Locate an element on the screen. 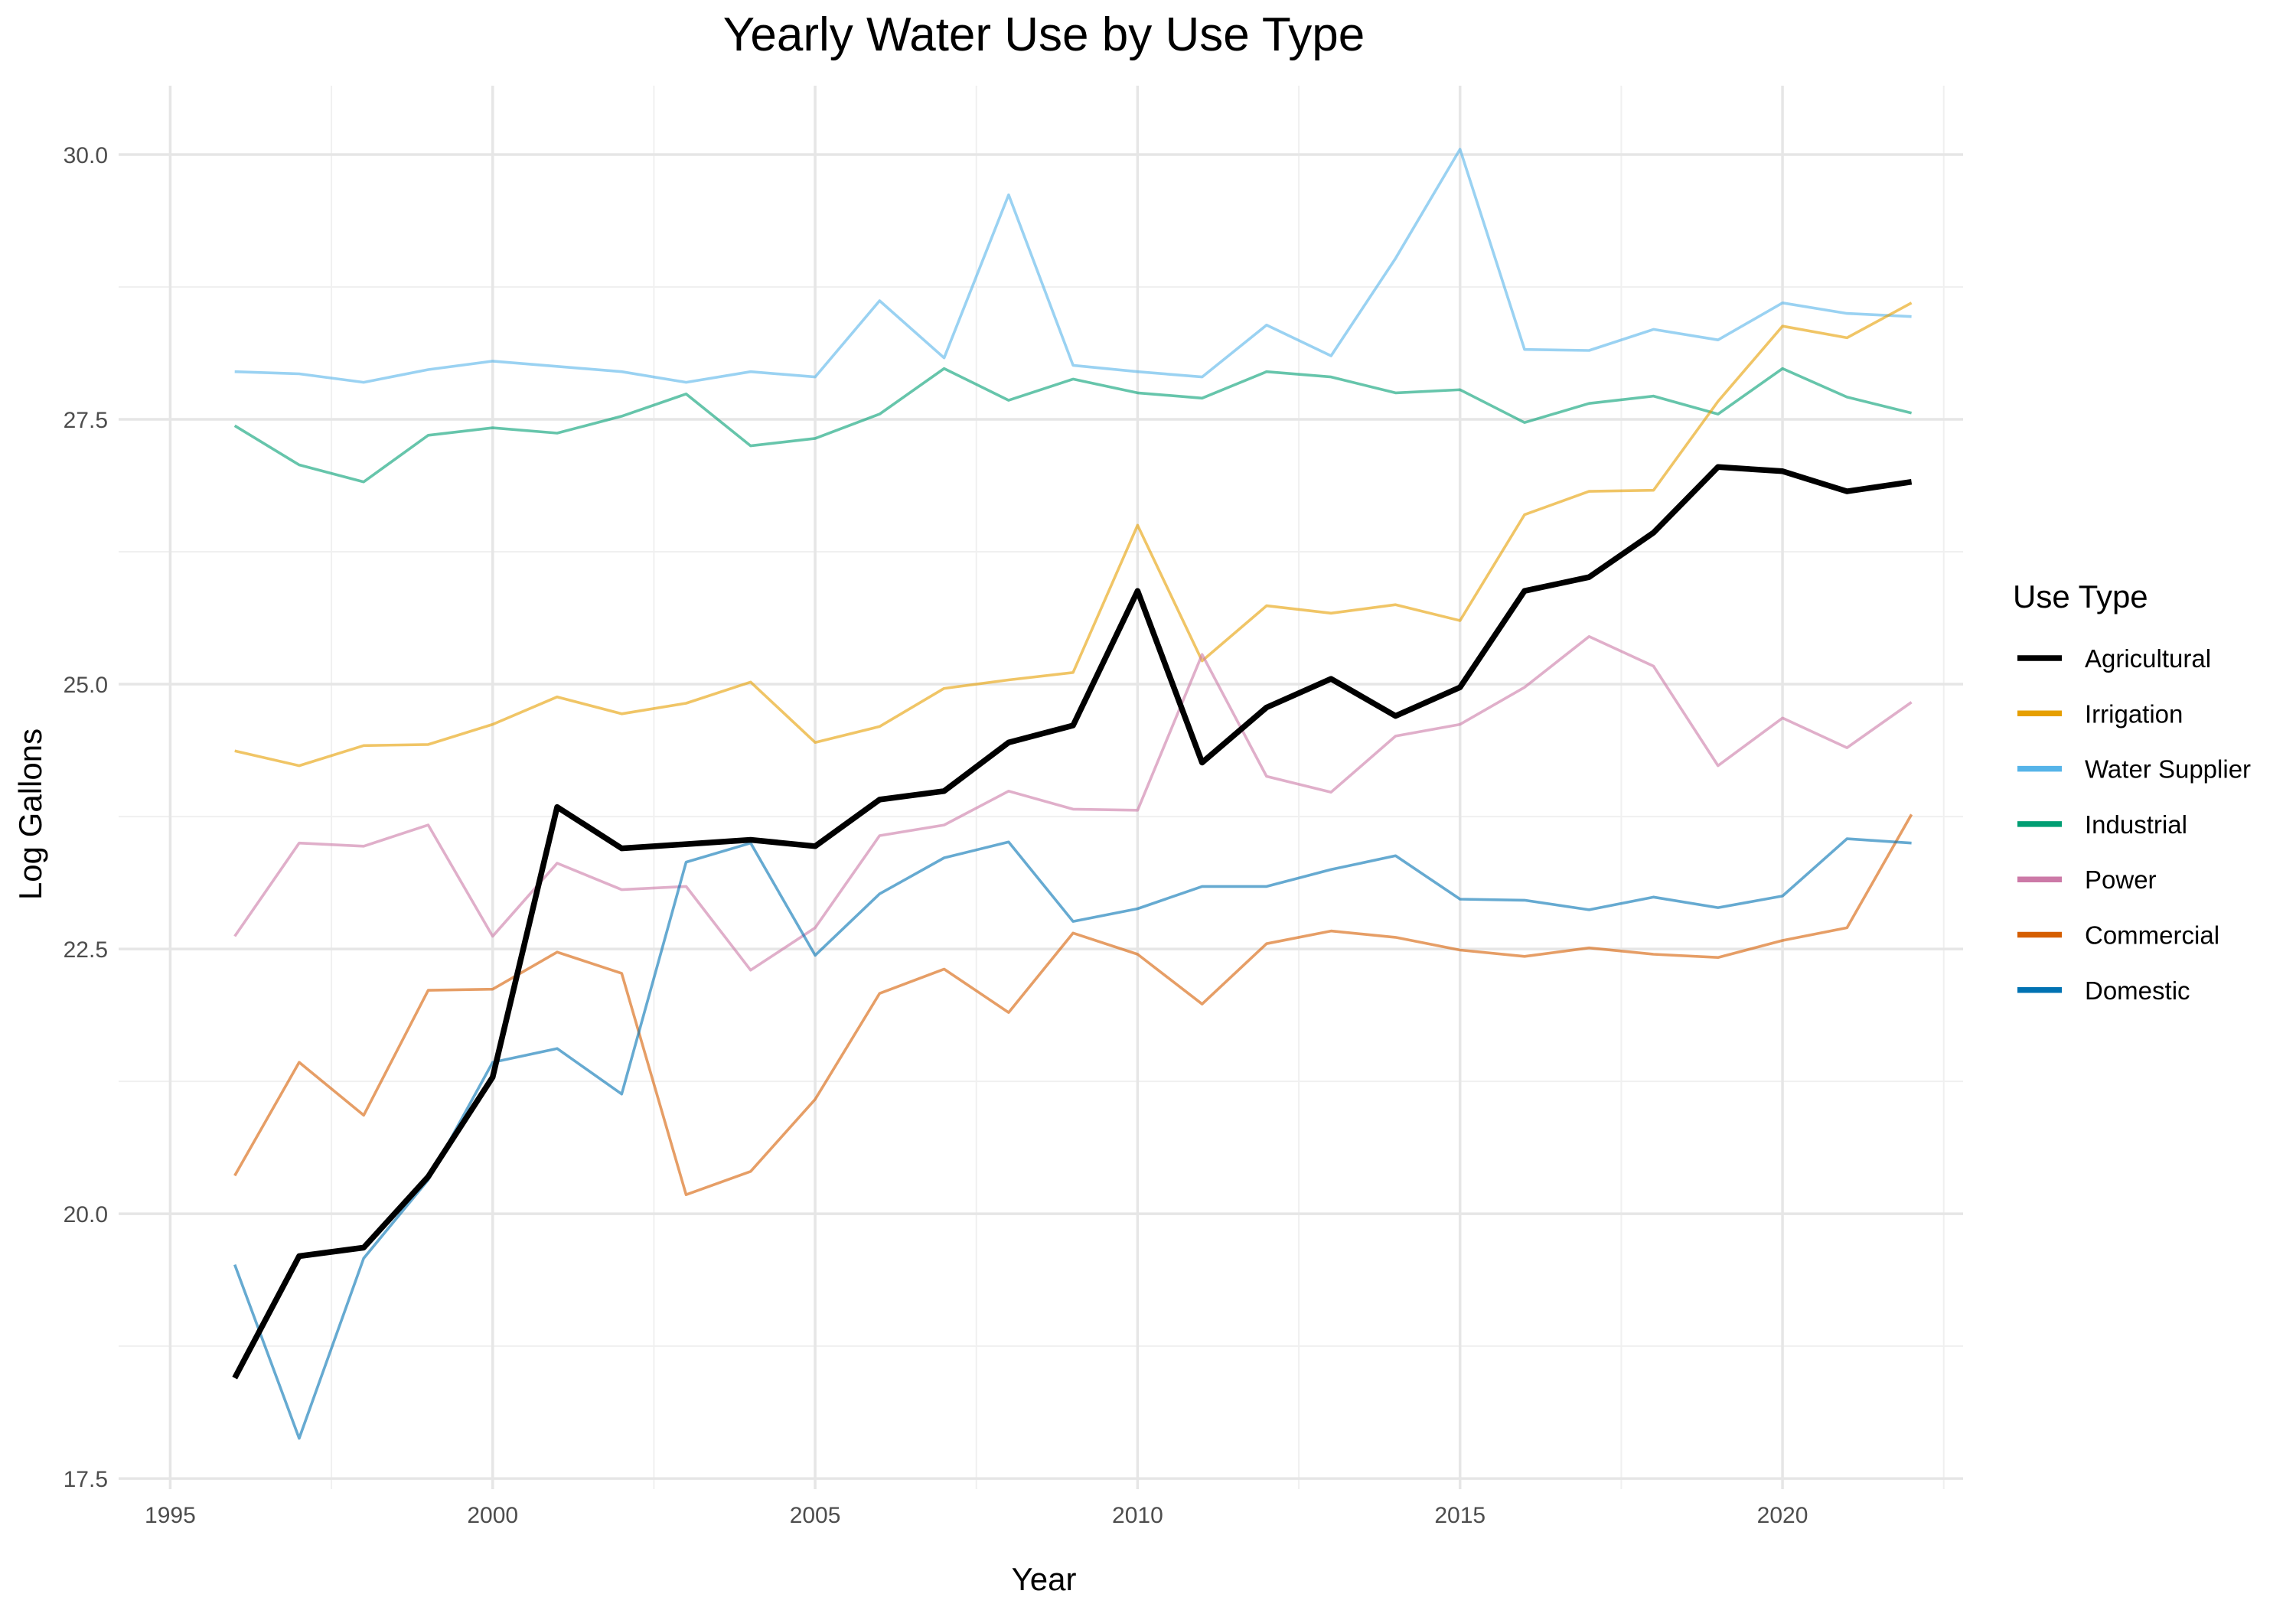  y-axis-tick-labels: 17.5 20.0 22.5 25.0 27.5 30.0 is located at coordinates (86, 817).